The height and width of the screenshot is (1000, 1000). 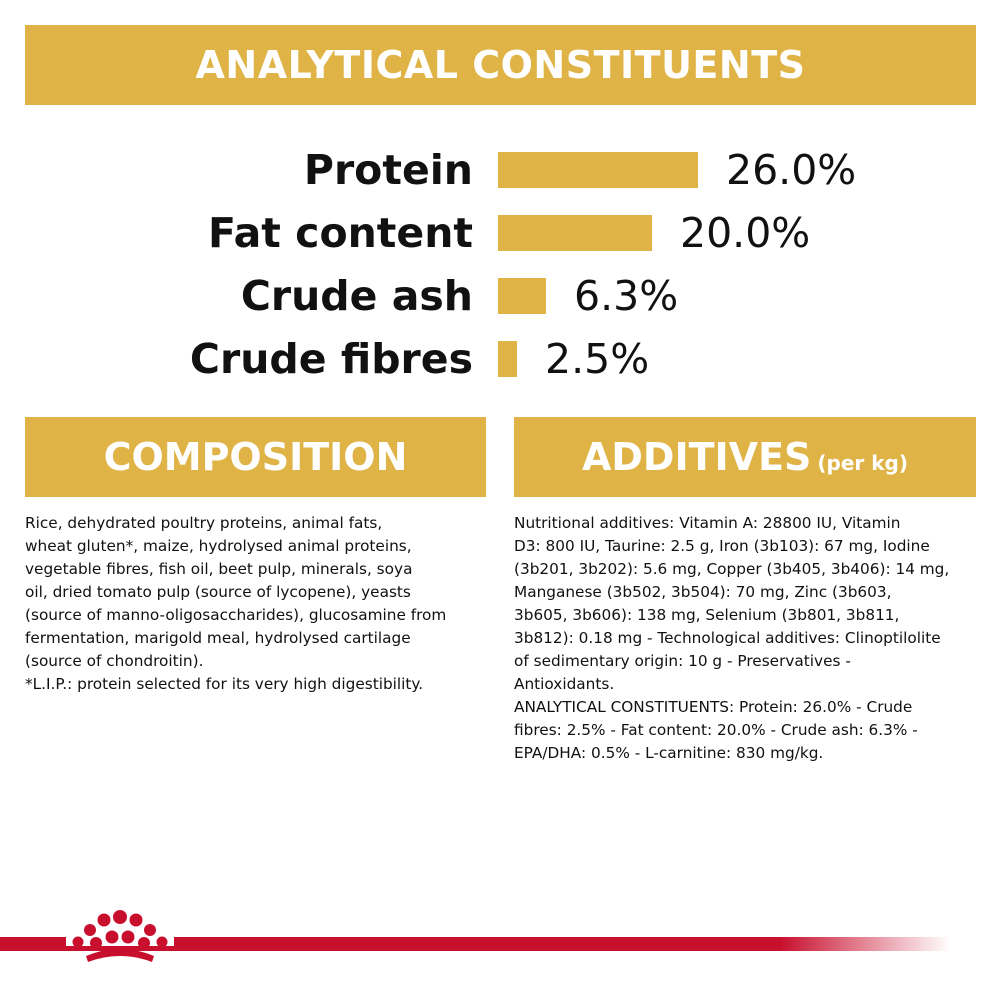 What do you see at coordinates (696, 457) in the screenshot?
I see `additives-title: ADDITIVES` at bounding box center [696, 457].